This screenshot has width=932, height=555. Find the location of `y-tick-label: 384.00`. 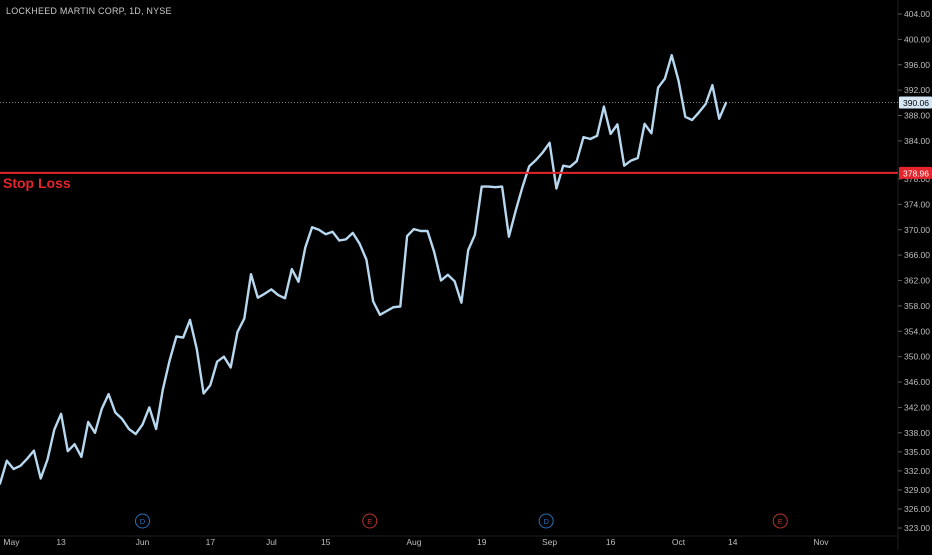

y-tick-label: 384.00 is located at coordinates (917, 141).